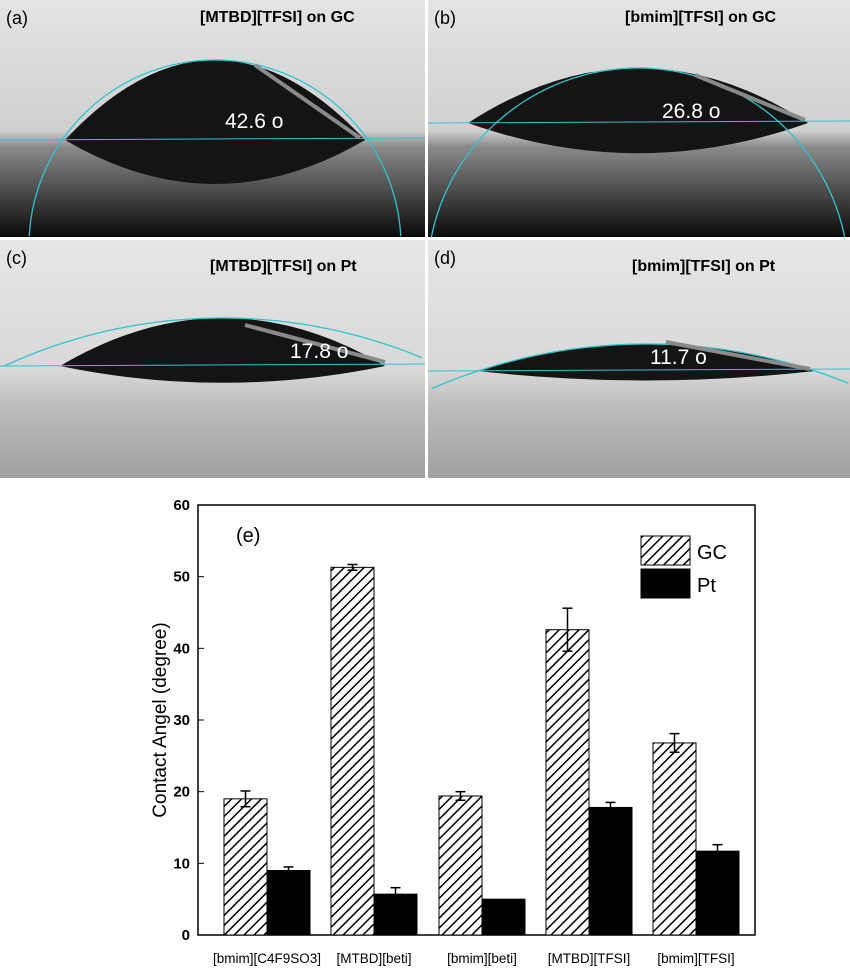 Image resolution: width=850 pixels, height=979 pixels. Describe the element at coordinates (283, 266) in the screenshot. I see `panel-title: [MTBD][TFSI] on Pt` at that location.